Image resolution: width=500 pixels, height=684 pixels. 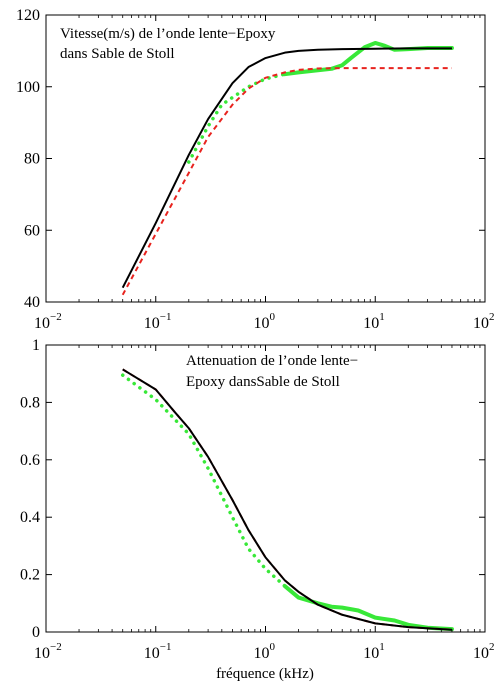 I want to click on y-tick-label: 120, so click(x=28, y=15).